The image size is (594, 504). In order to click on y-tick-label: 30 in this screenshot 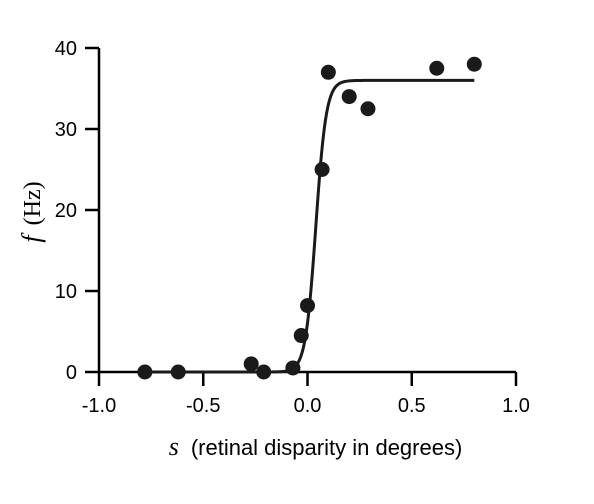, I will do `click(66, 130)`.